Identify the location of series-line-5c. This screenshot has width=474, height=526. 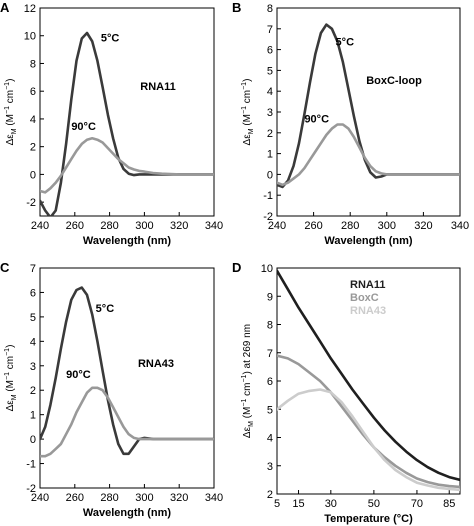
(127, 123).